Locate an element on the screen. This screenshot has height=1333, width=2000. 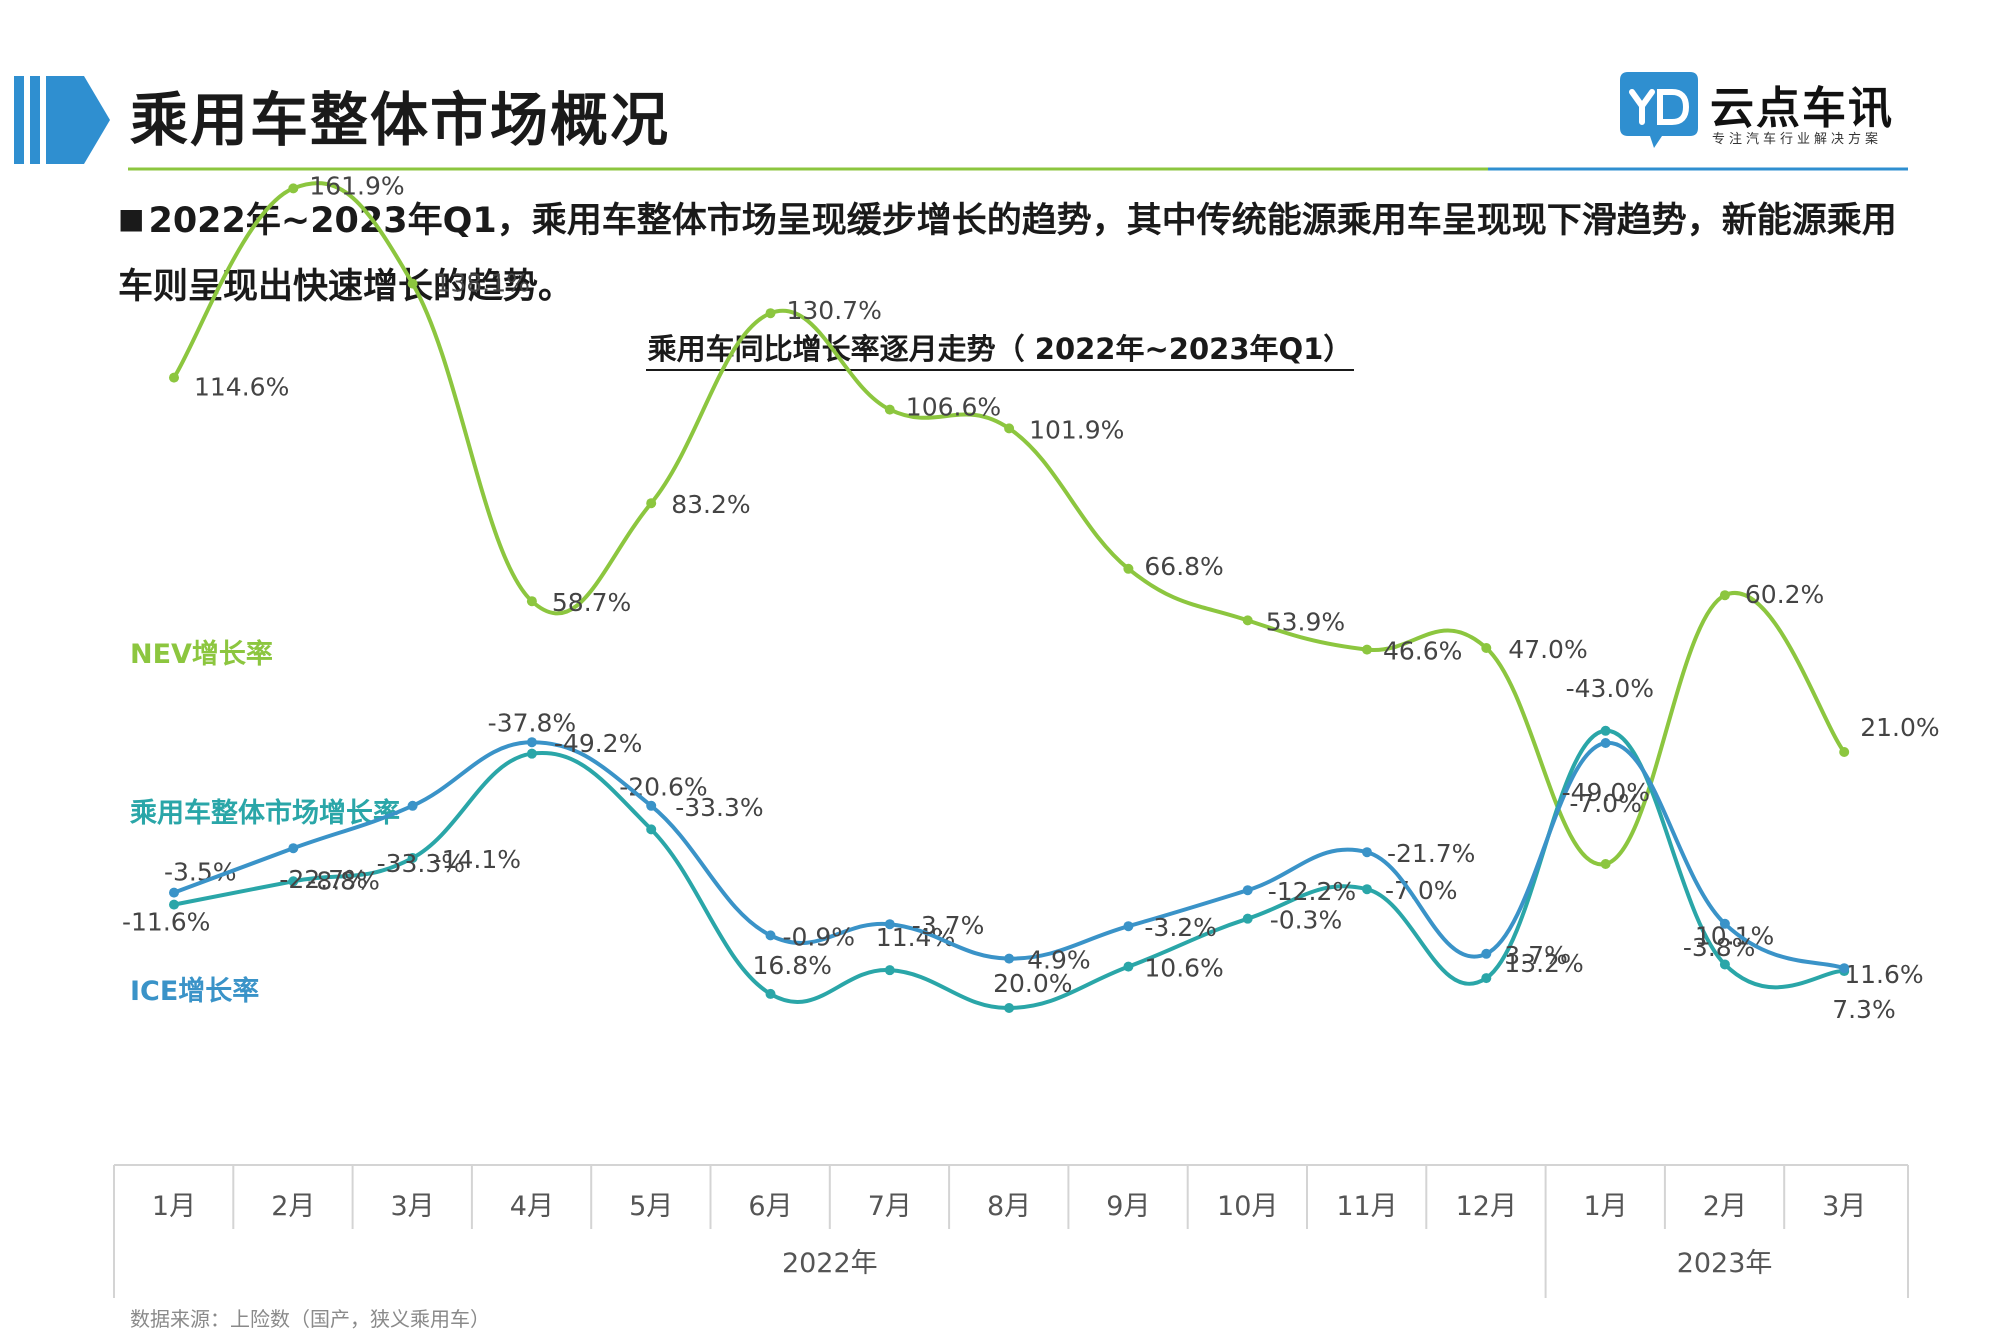
total-data-label-3: -14.1% is located at coordinates (477, 859).